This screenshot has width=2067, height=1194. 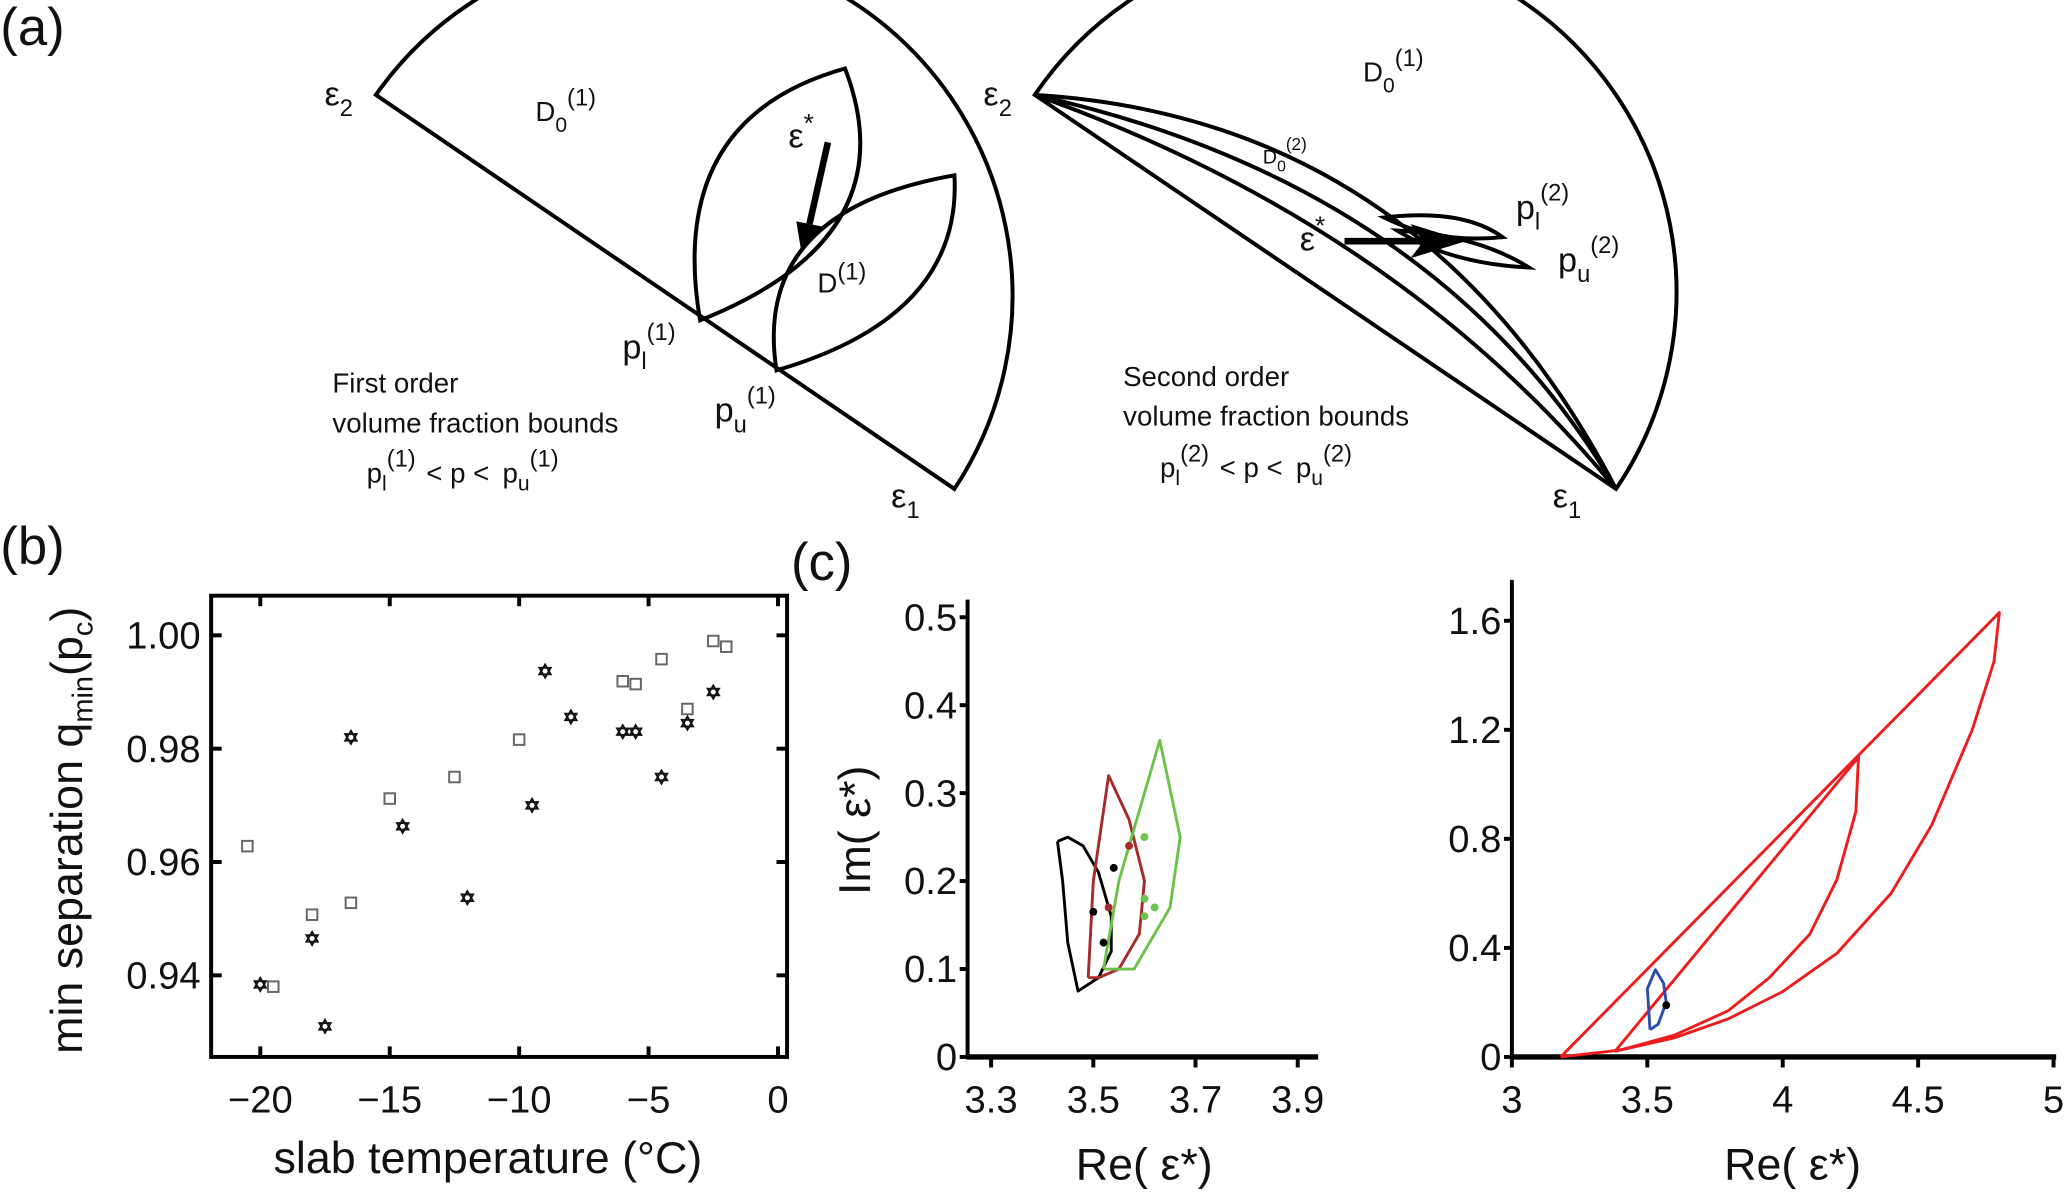 I want to click on y-axis-label: Im( ε*), so click(x=855, y=830).